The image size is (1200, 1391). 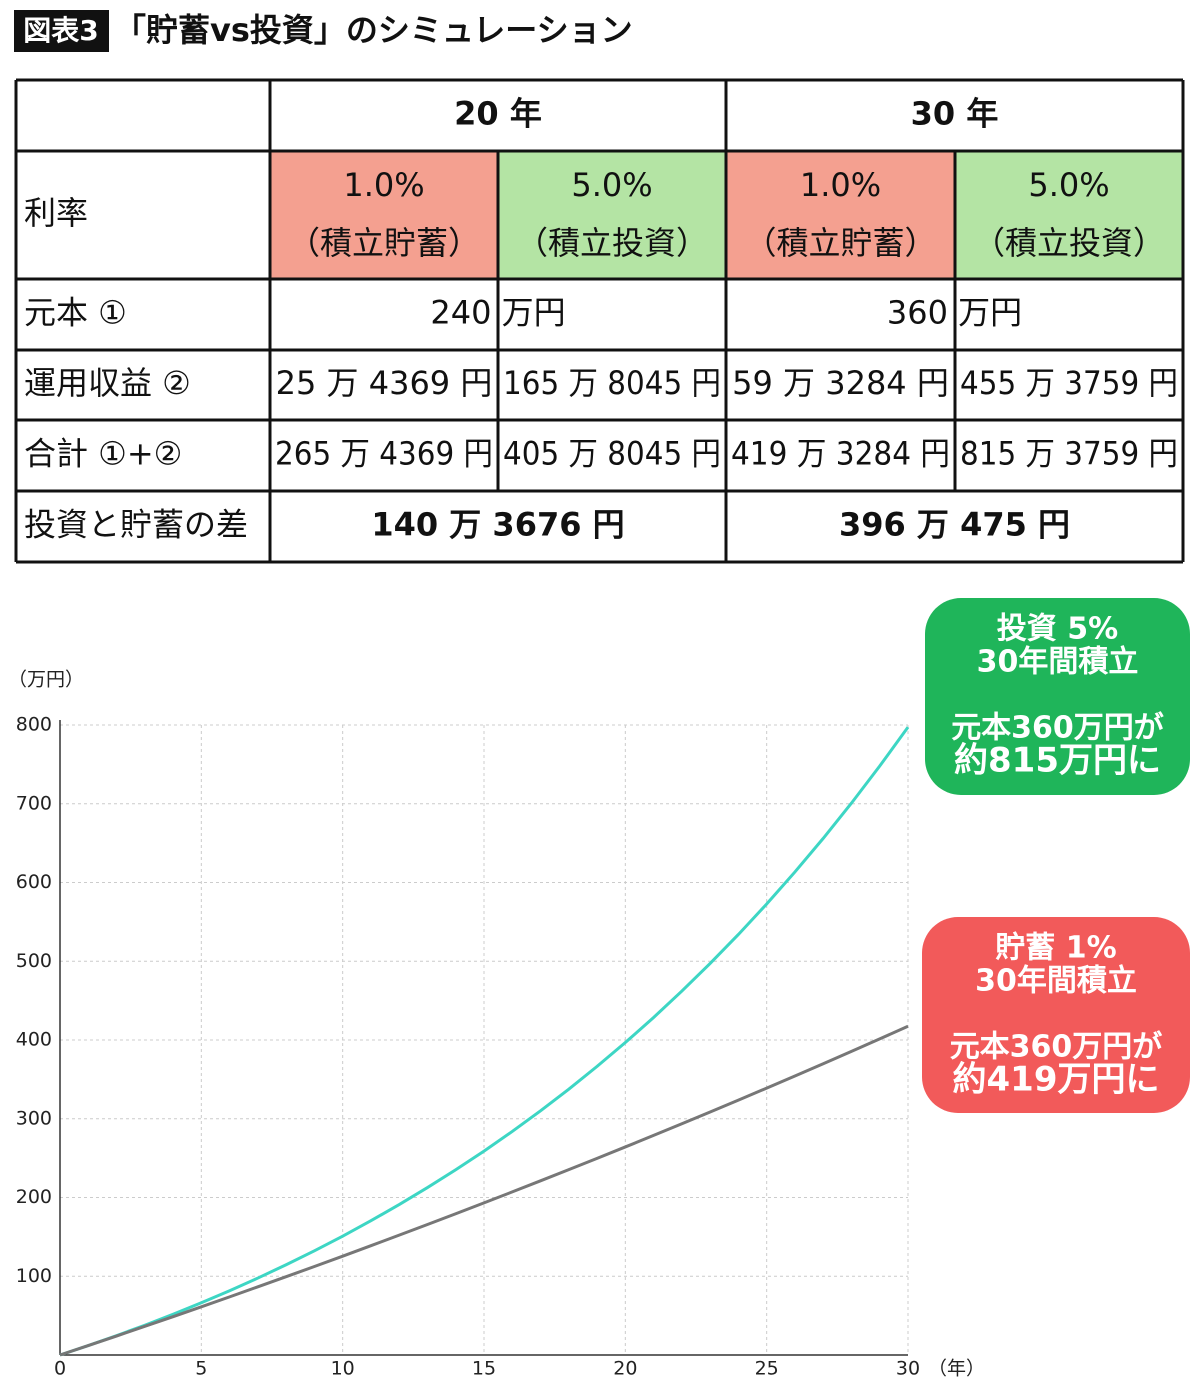 I want to click on callout-text: 約419万円に, so click(x=1056, y=1080).